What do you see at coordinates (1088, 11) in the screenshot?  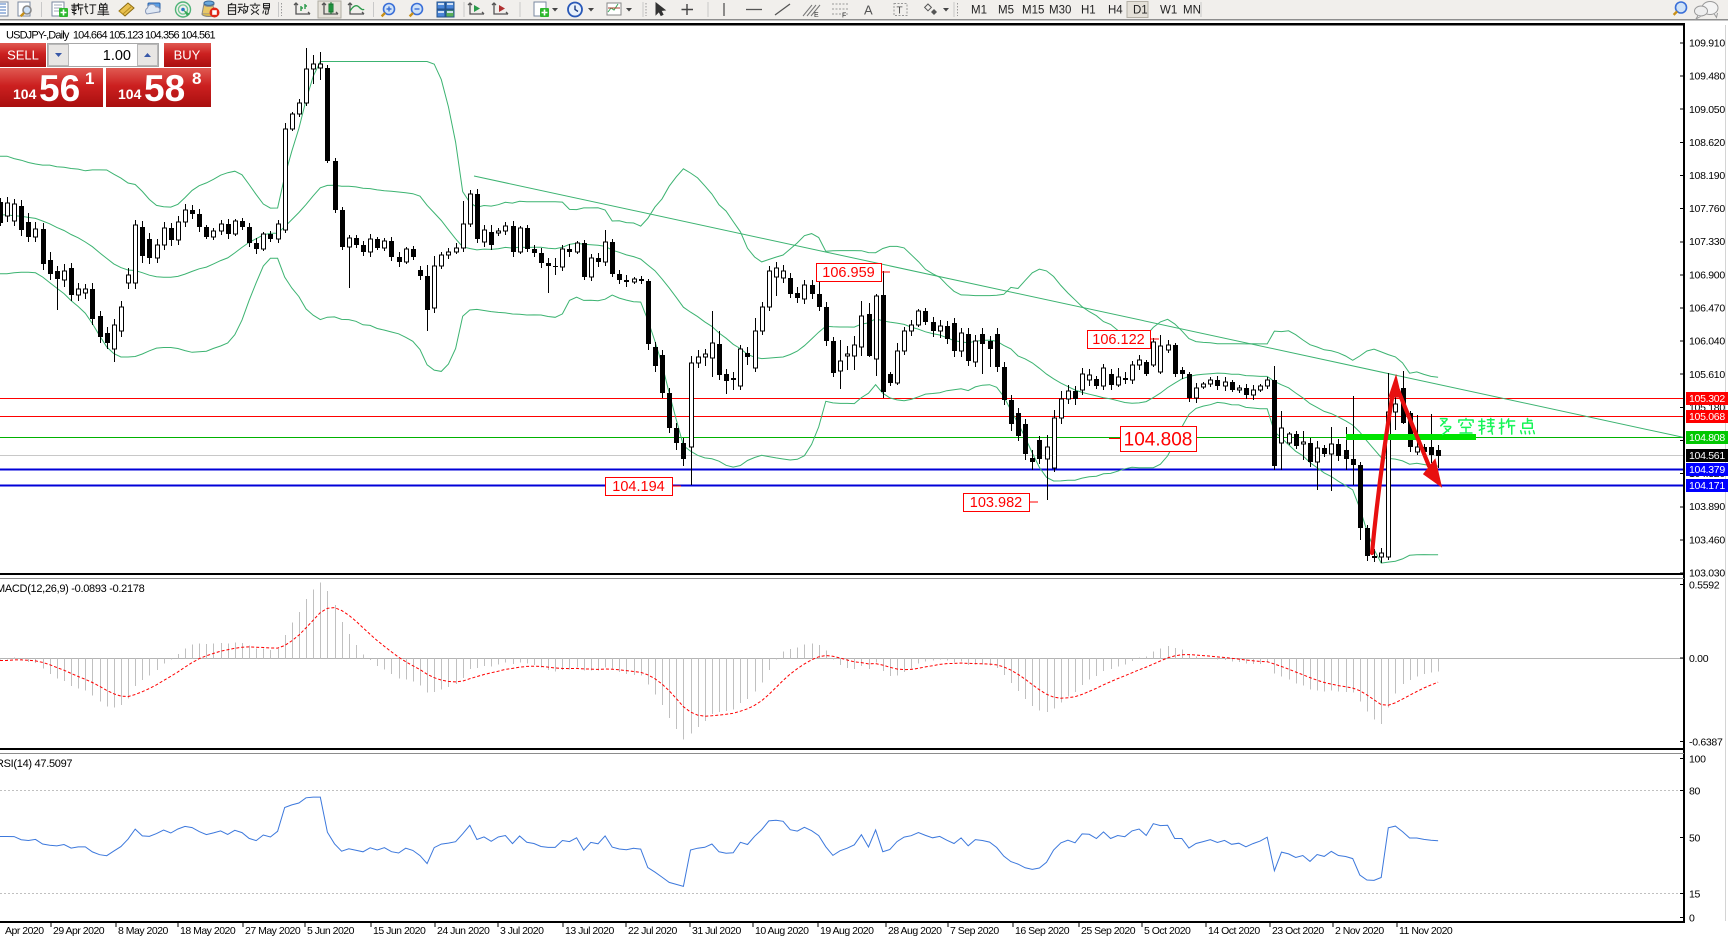 I see `svg-text: H1` at bounding box center [1088, 11].